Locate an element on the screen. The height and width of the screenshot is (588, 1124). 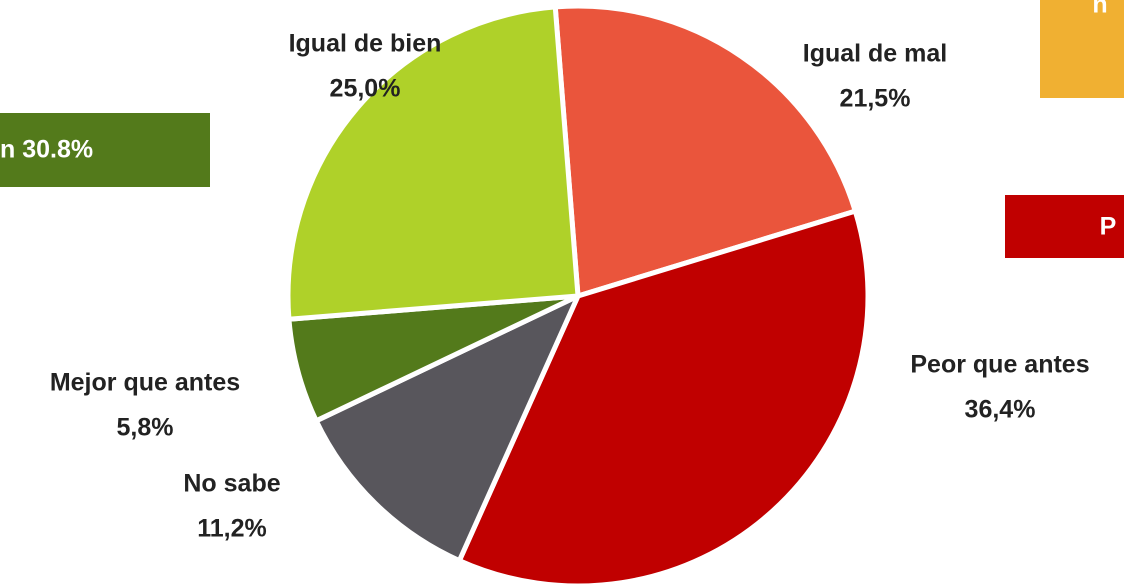
slice-value-label: 5,8% is located at coordinates (145, 428).